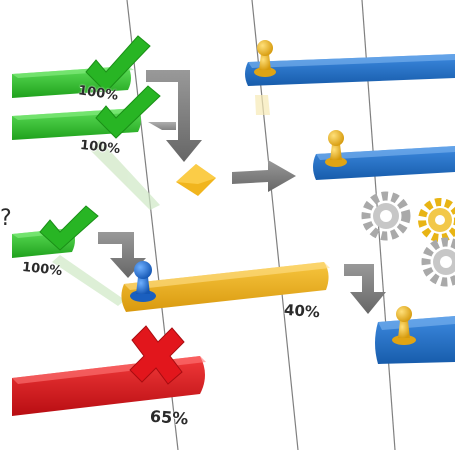 The height and width of the screenshot is (450, 455). Describe the element at coordinates (6, 218) in the screenshot. I see `question-mark: ?` at that location.